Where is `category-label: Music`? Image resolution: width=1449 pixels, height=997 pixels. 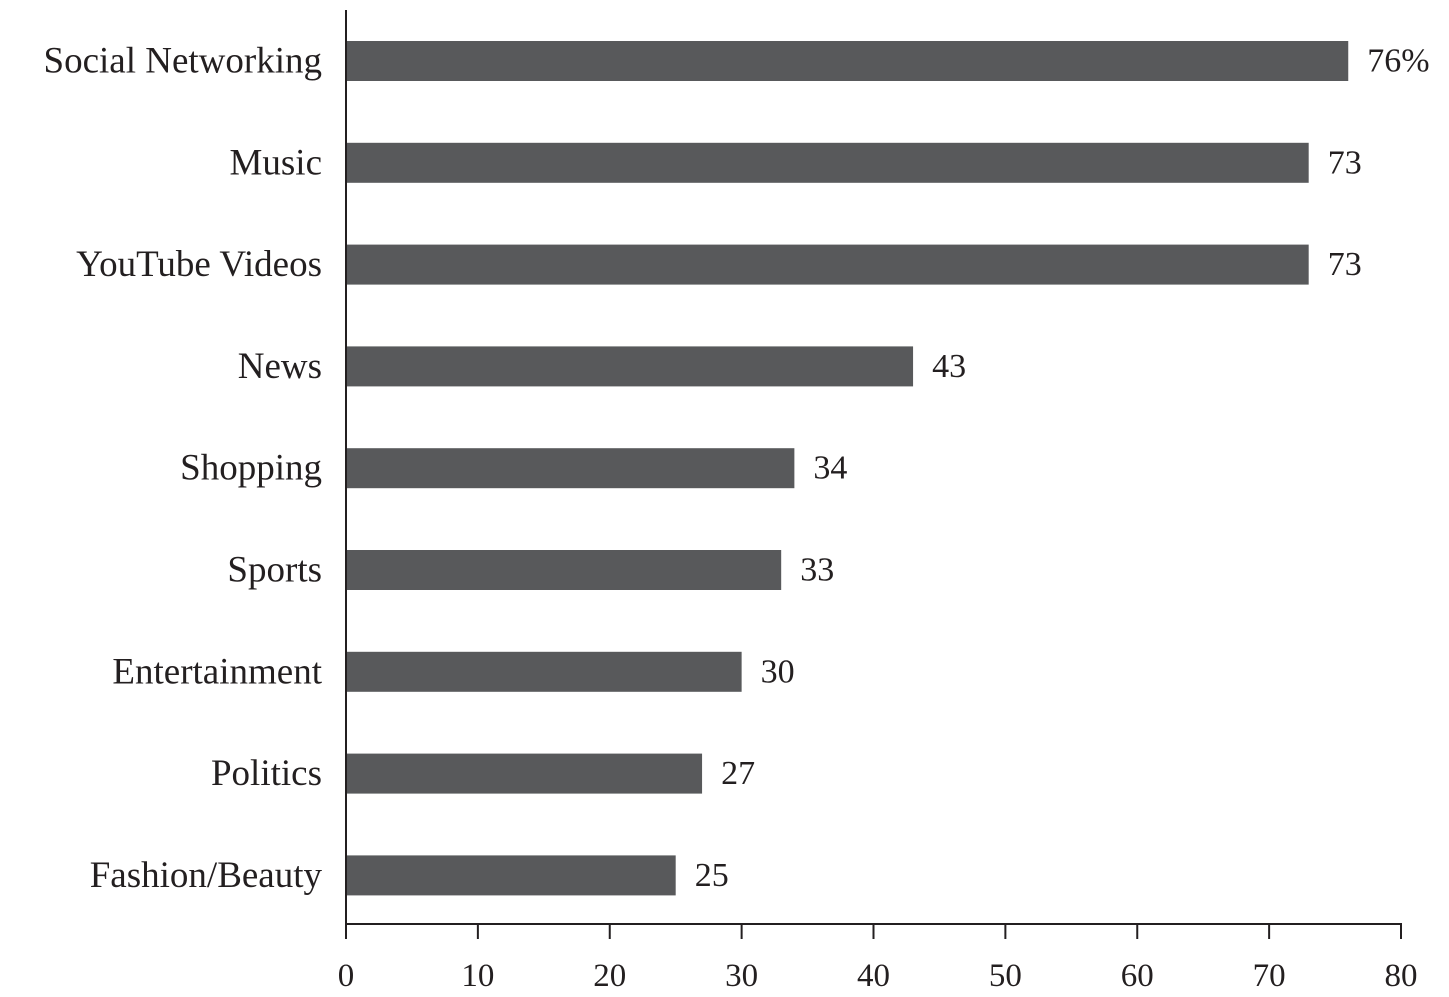 category-label: Music is located at coordinates (276, 162).